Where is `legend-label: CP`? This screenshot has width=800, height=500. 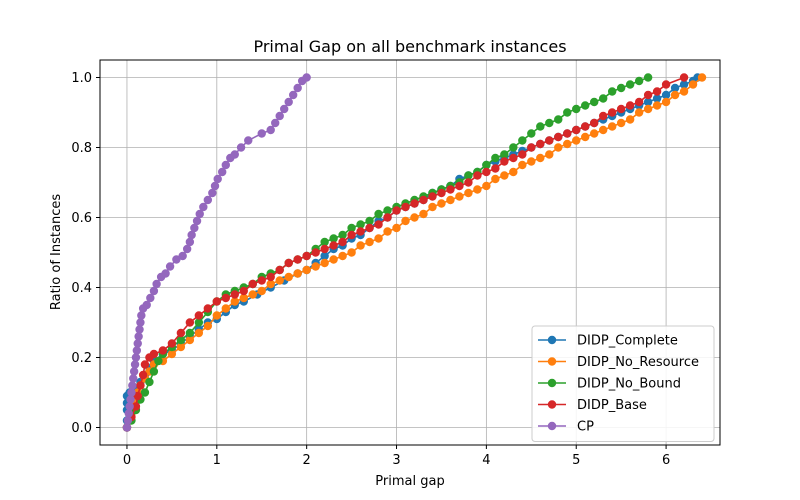 legend-label: CP is located at coordinates (585, 427).